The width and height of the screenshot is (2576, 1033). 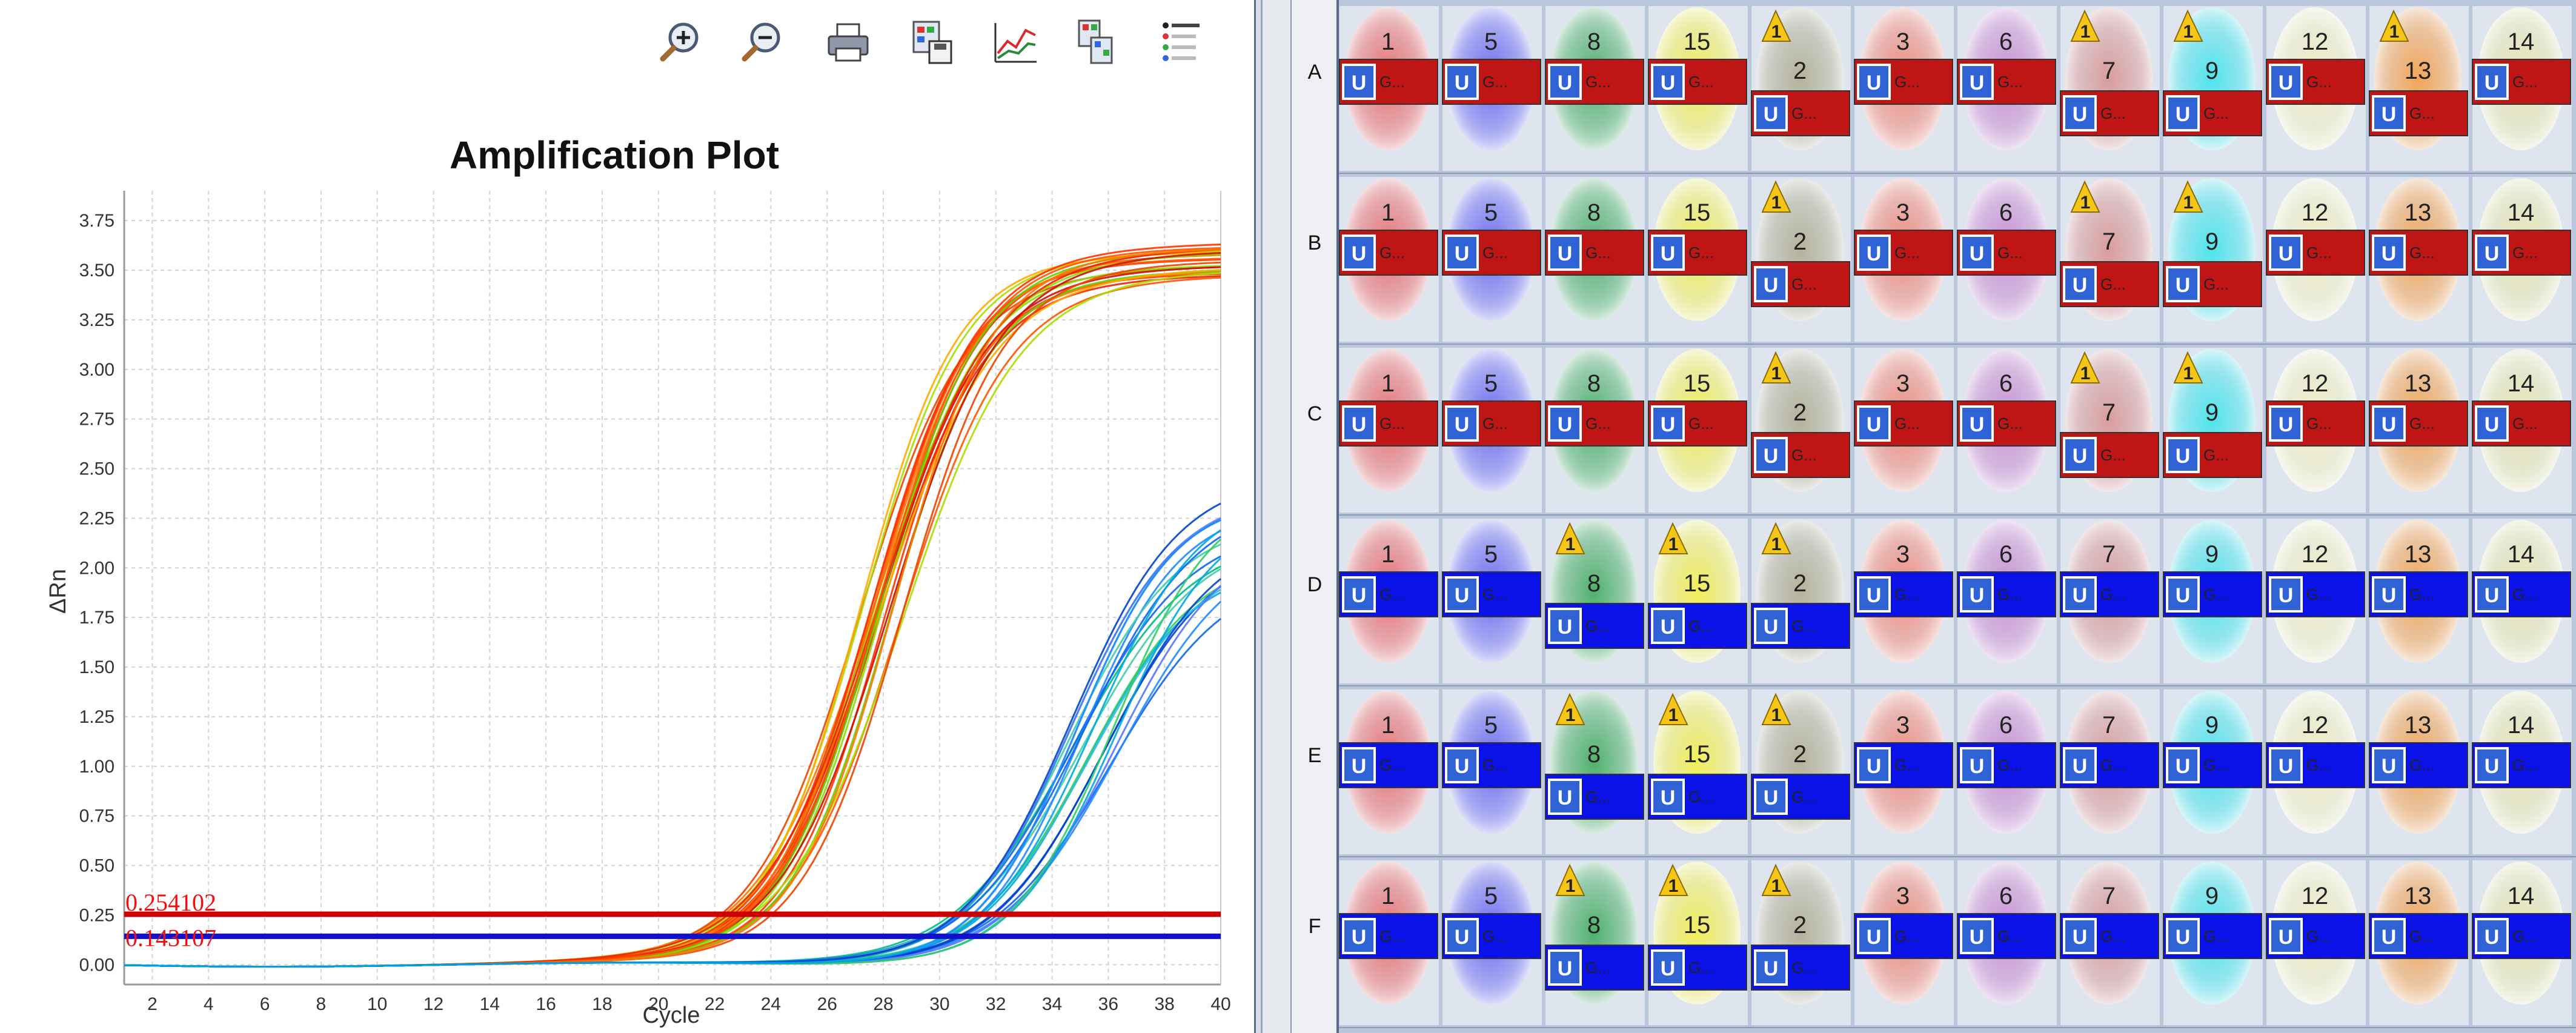 What do you see at coordinates (1259, 516) in the screenshot?
I see `pane-splitter` at bounding box center [1259, 516].